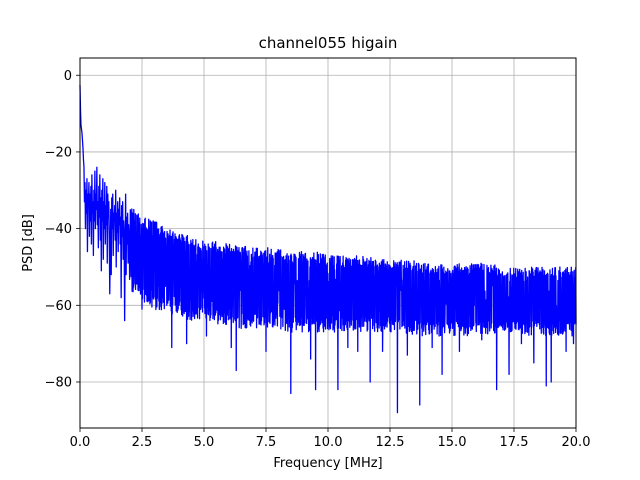  I want to click on x-tick-label: 10.0, so click(328, 442).